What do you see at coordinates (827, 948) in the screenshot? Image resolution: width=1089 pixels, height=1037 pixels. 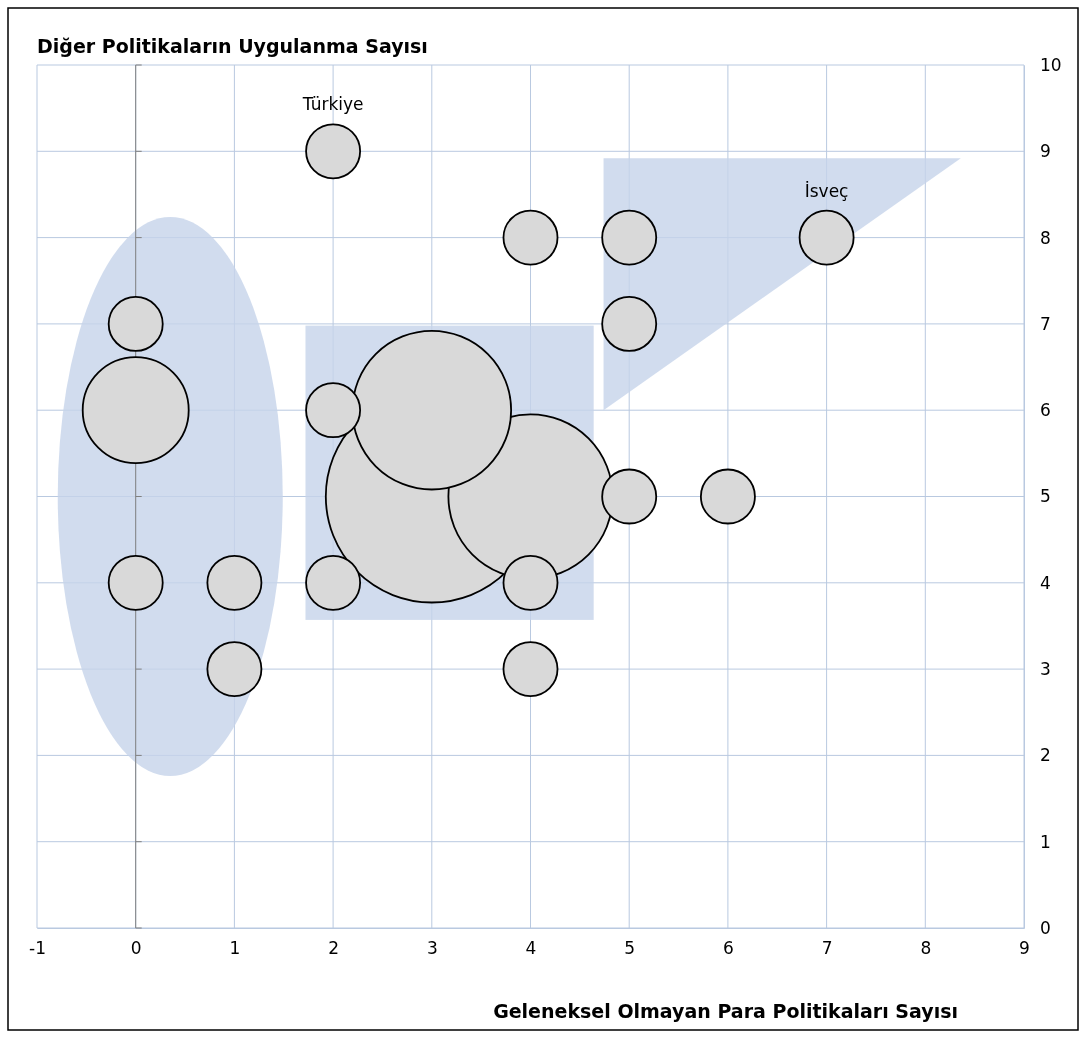 I see `x-tick-label: 7` at bounding box center [827, 948].